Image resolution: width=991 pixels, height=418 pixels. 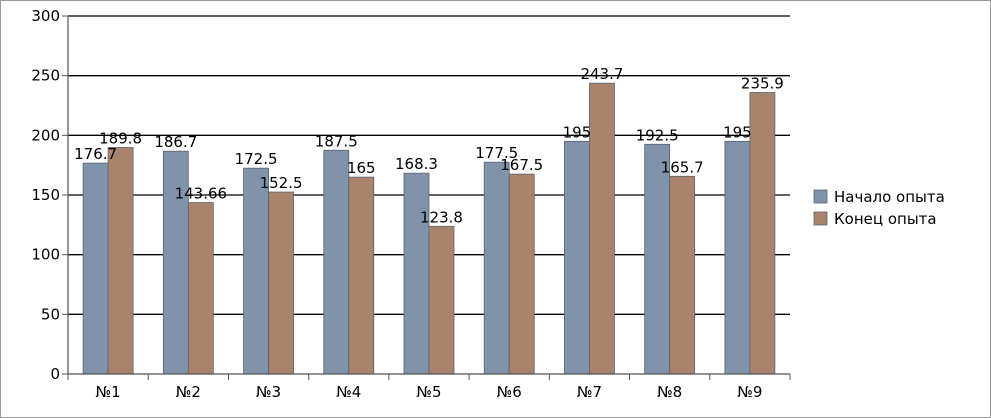 I want to click on y-tick-label: 0, so click(x=55, y=374).